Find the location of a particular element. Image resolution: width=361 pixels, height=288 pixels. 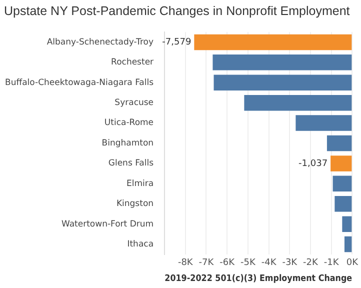

x-tick-label: -8K is located at coordinates (186, 263).